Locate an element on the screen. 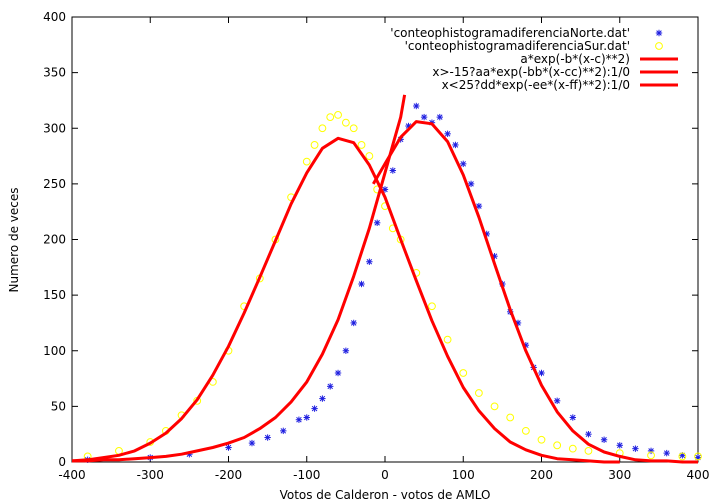 The width and height of the screenshot is (720, 504). x-tick-label: 0 is located at coordinates (385, 475).